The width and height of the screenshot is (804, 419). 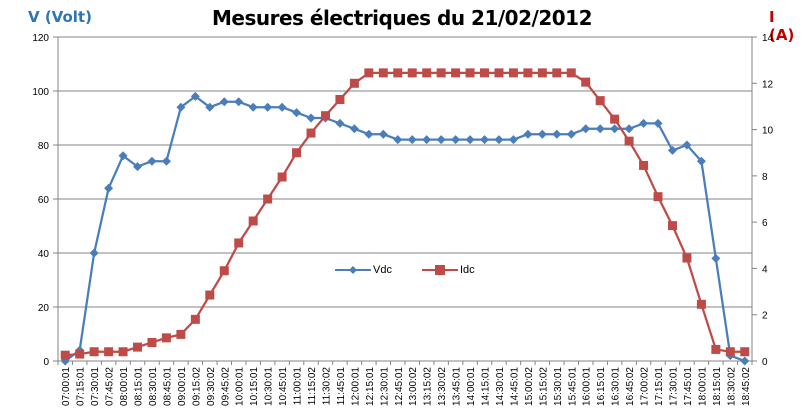 What do you see at coordinates (44, 308) in the screenshot?
I see `svg-text: 20` at bounding box center [44, 308].